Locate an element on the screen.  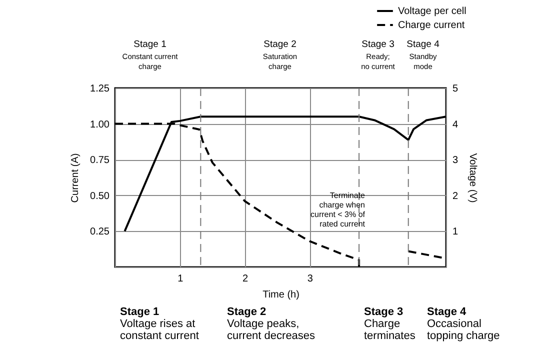
x-tick-label: 3 is located at coordinates (310, 279).